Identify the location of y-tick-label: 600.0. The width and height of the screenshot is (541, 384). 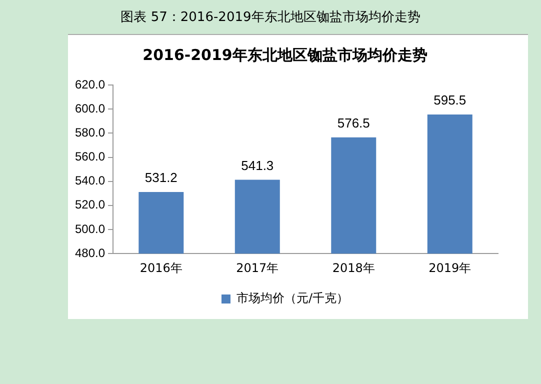
(90, 108).